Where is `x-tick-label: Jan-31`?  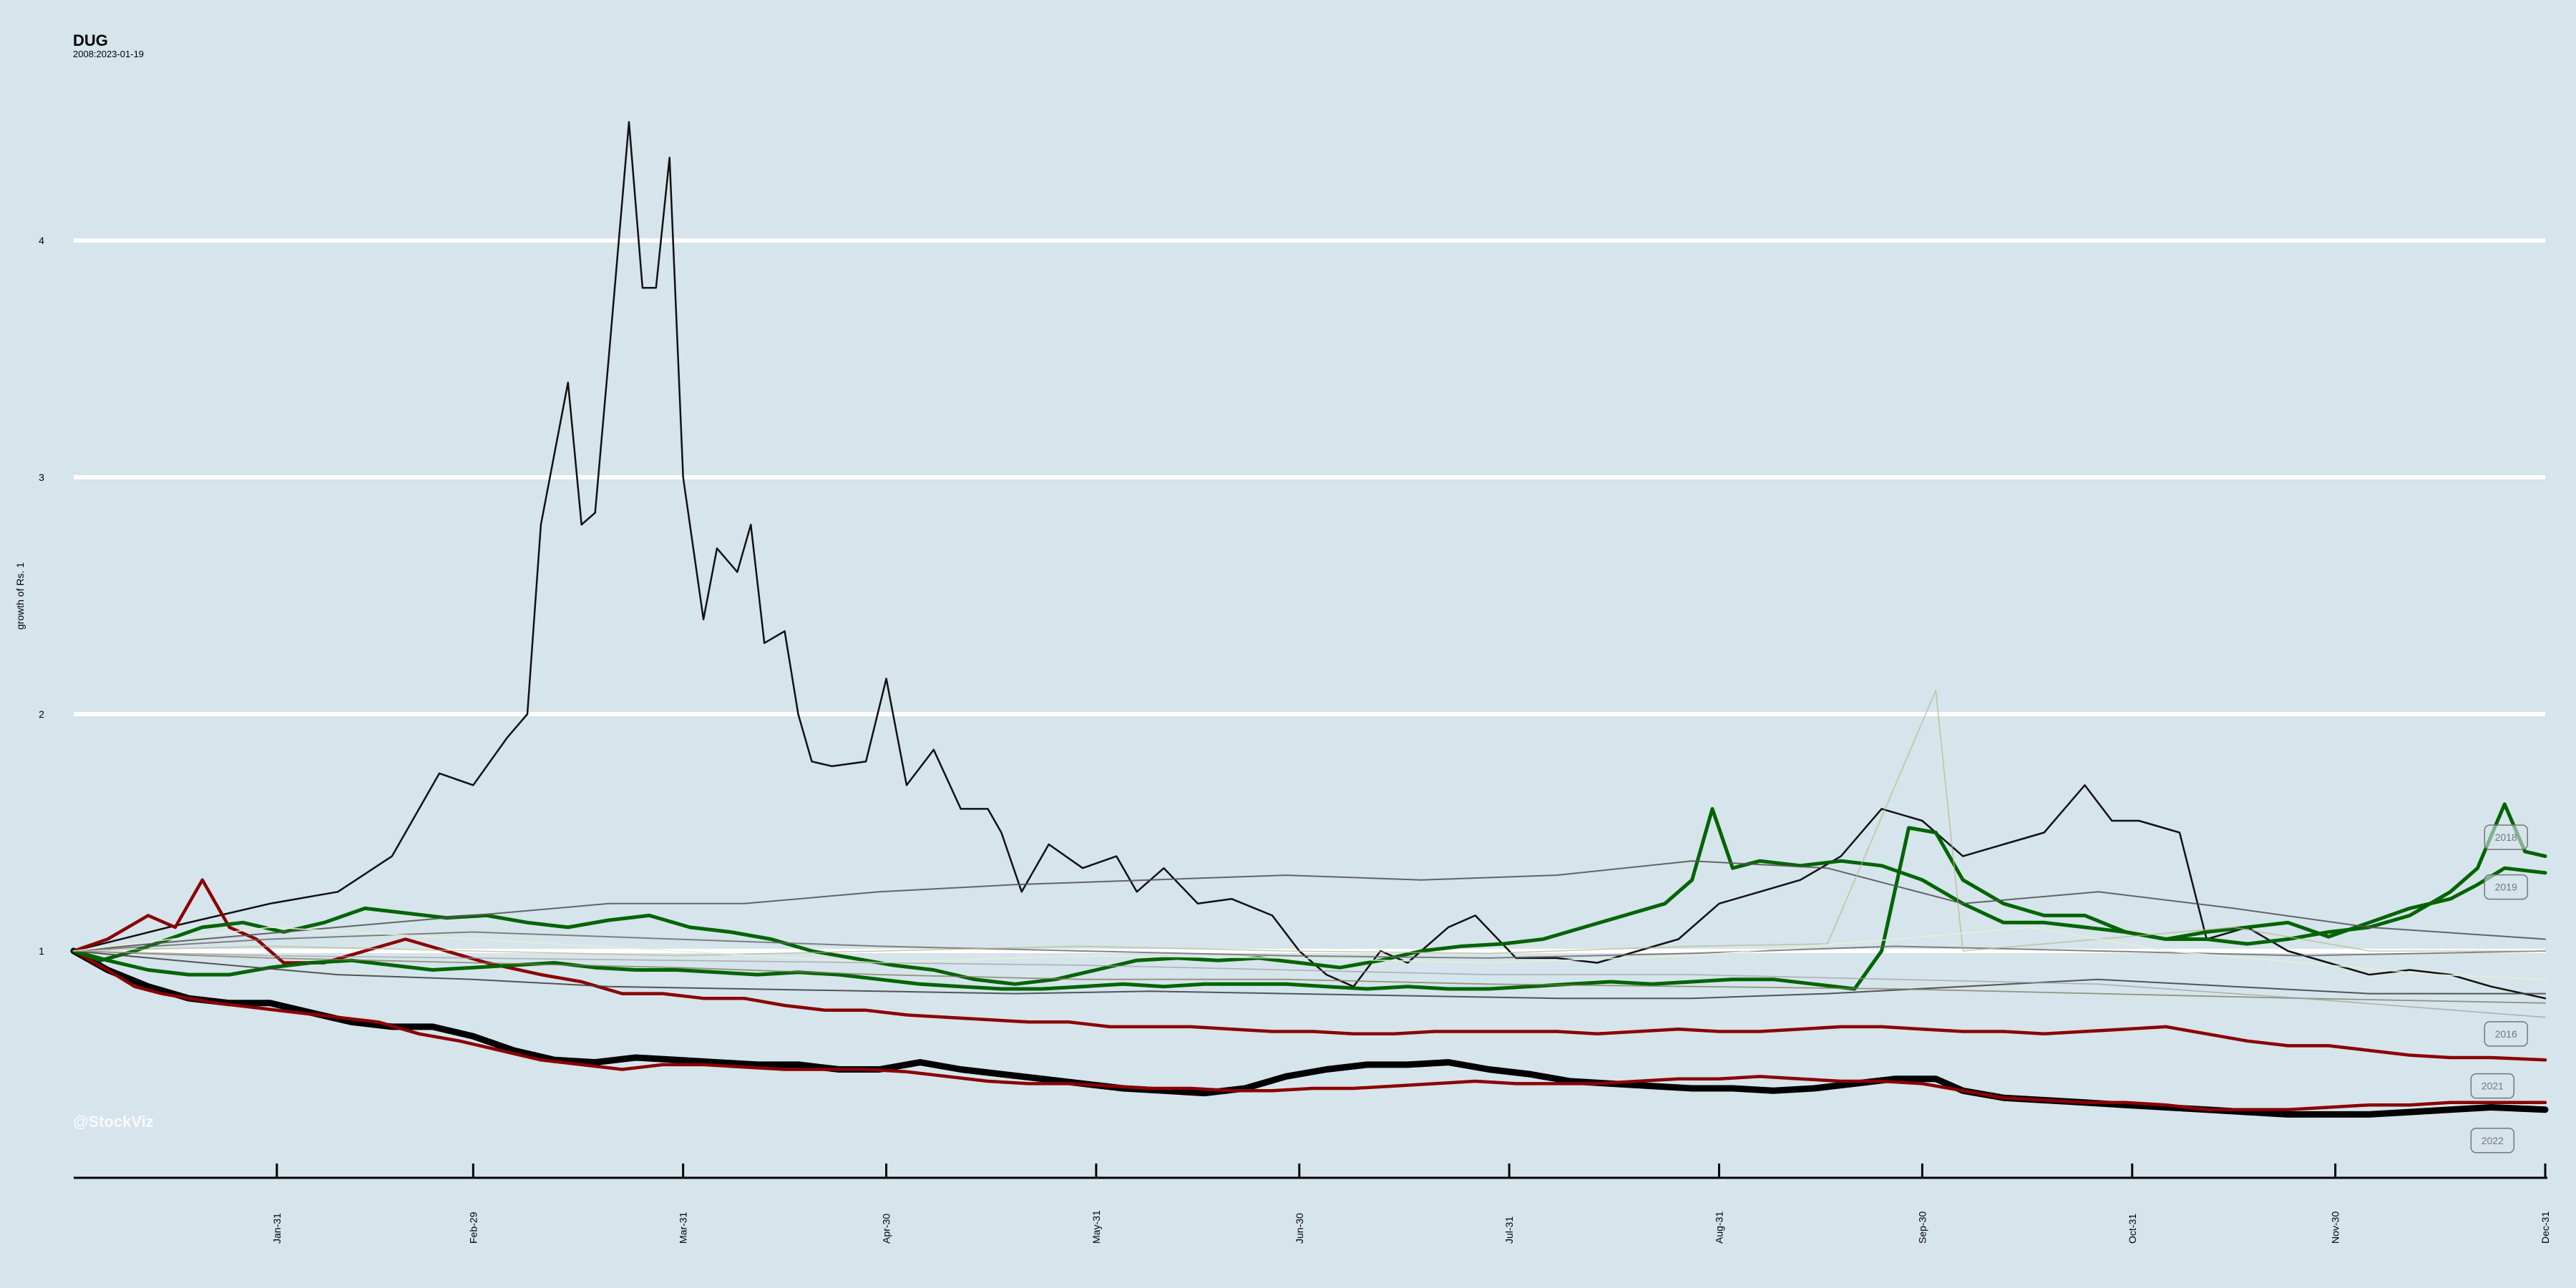
x-tick-label: Jan-31 is located at coordinates (277, 1228).